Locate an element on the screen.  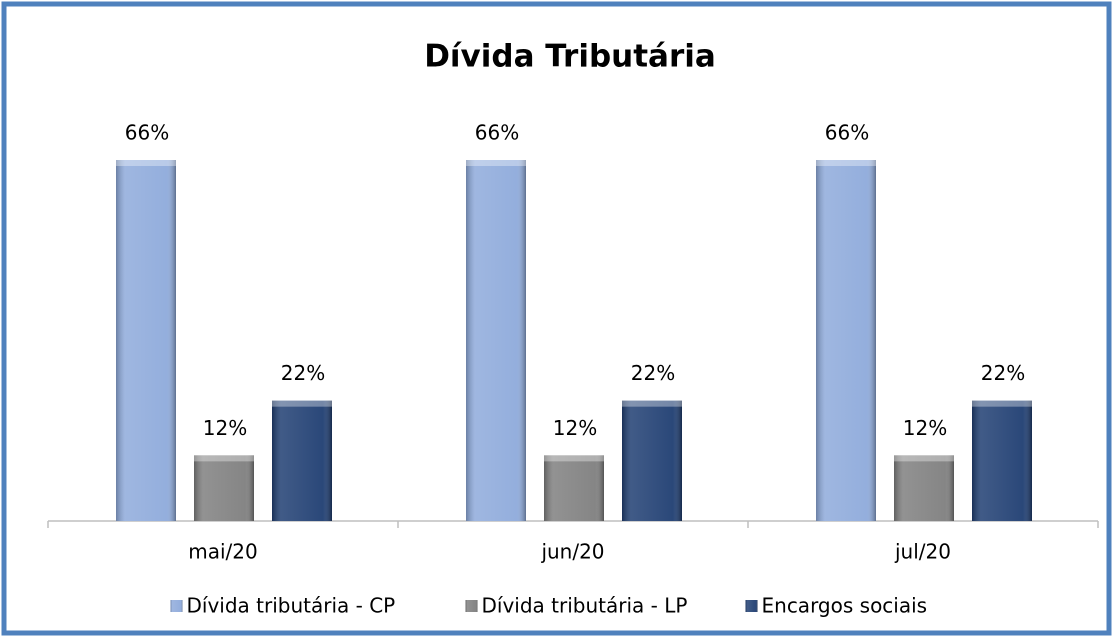
legend-label: Encargos sociais is located at coordinates (845, 606).